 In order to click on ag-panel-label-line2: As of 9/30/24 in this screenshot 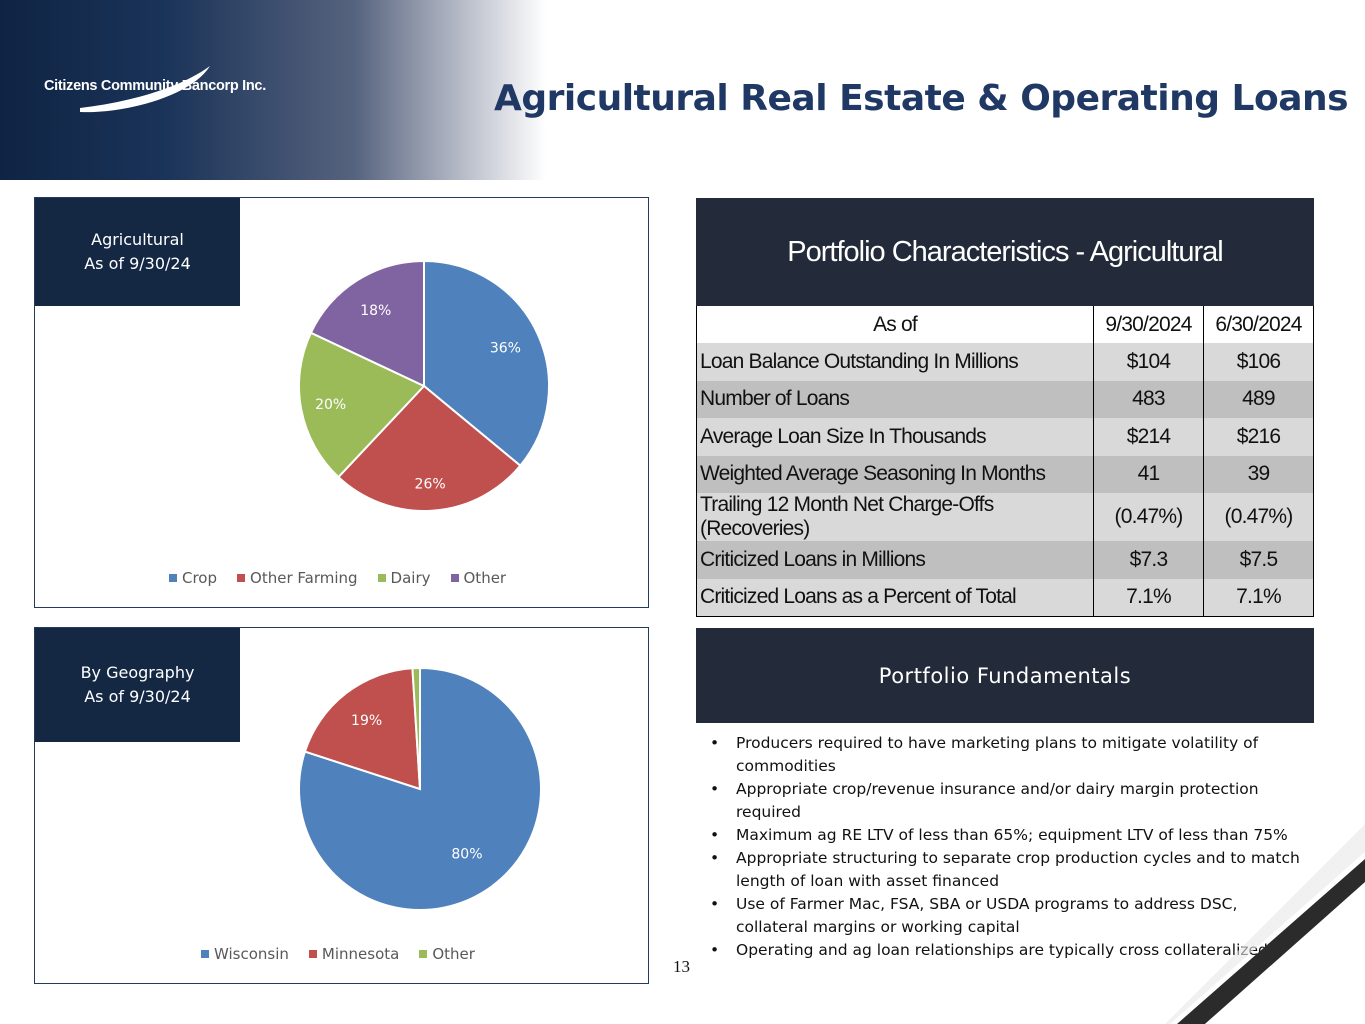, I will do `click(137, 263)`.